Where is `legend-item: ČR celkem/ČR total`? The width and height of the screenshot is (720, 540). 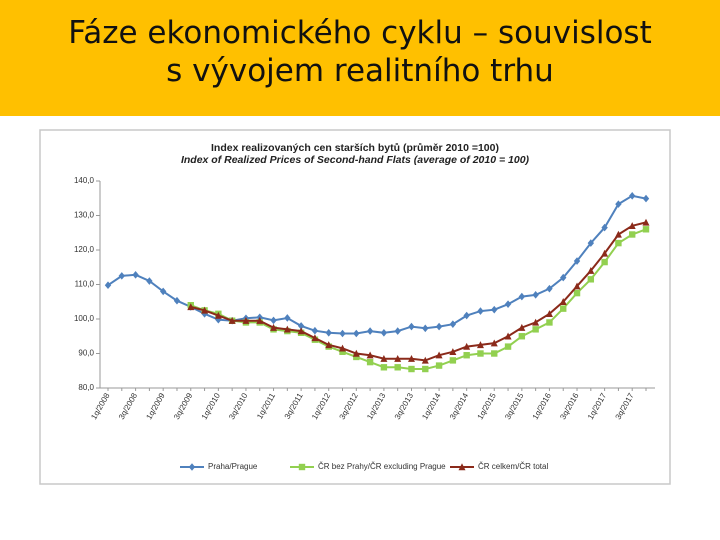
legend-item: ČR celkem/ČR total is located at coordinates (499, 466).